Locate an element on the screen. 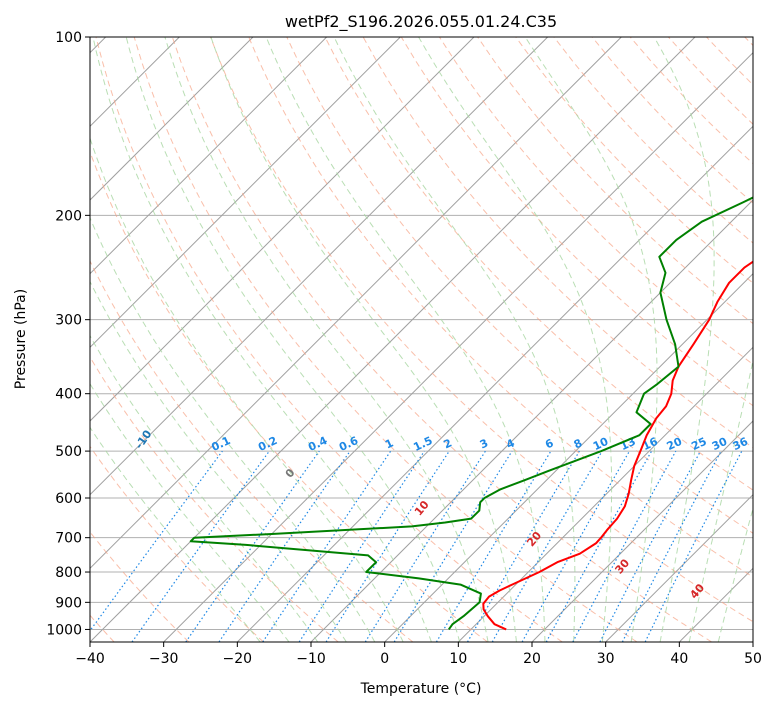 The width and height of the screenshot is (775, 708). x-tick-label: −20 is located at coordinates (238, 659).